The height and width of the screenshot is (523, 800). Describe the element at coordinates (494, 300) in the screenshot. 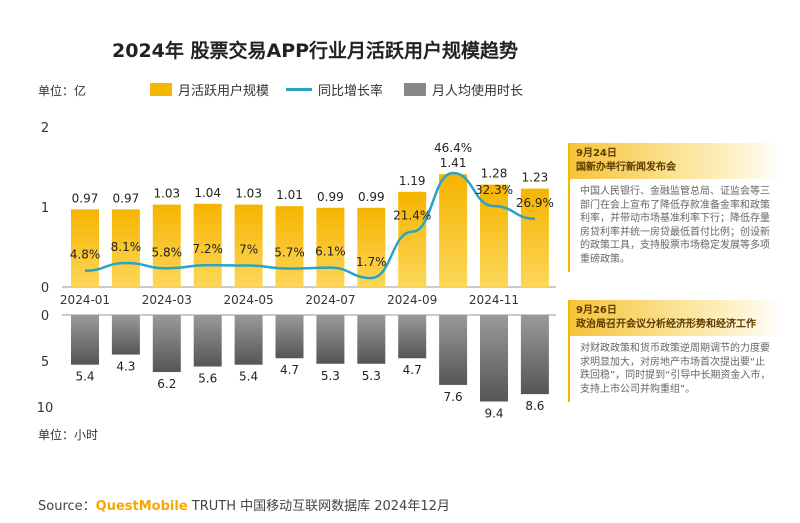

I see `x-tick: 2024-11` at that location.